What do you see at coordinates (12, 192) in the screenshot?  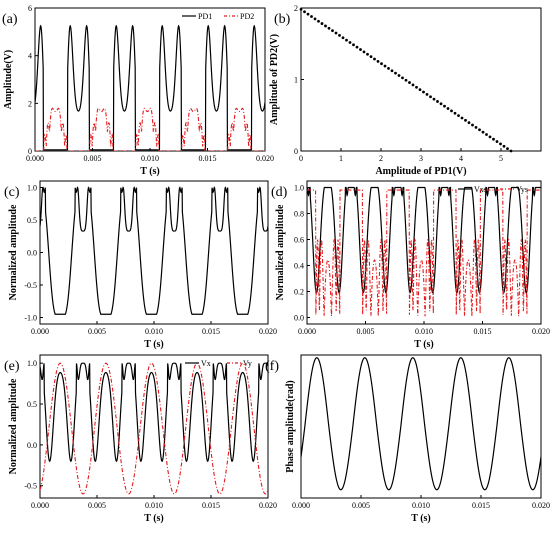 I see `panel-label-c: (c)` at bounding box center [12, 192].